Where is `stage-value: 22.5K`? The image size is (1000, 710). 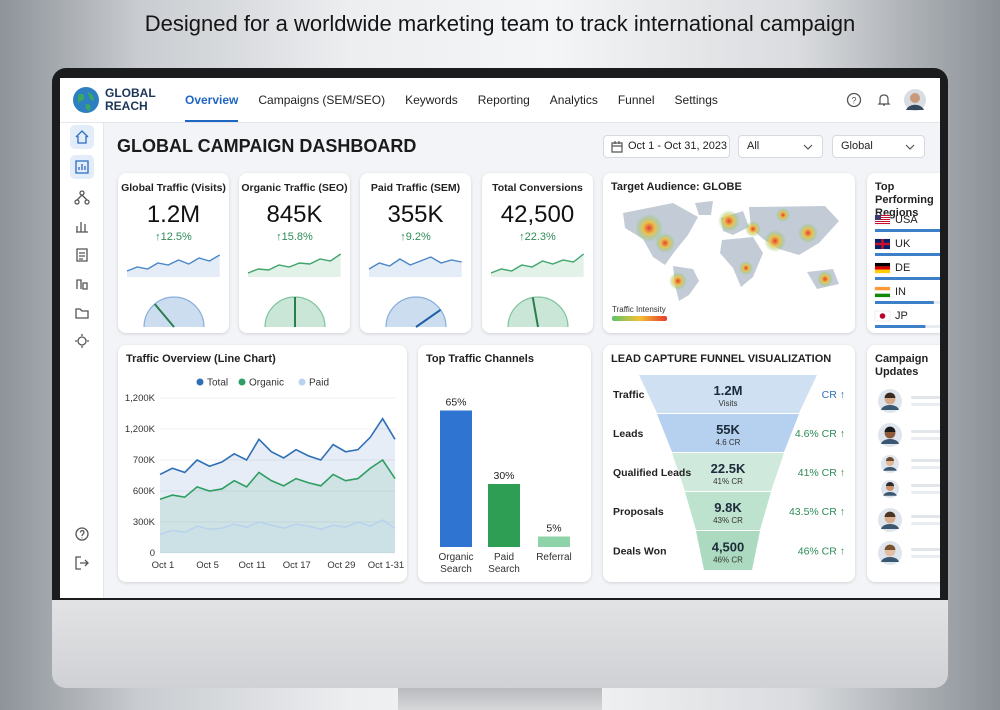 stage-value: 22.5K is located at coordinates (728, 468).